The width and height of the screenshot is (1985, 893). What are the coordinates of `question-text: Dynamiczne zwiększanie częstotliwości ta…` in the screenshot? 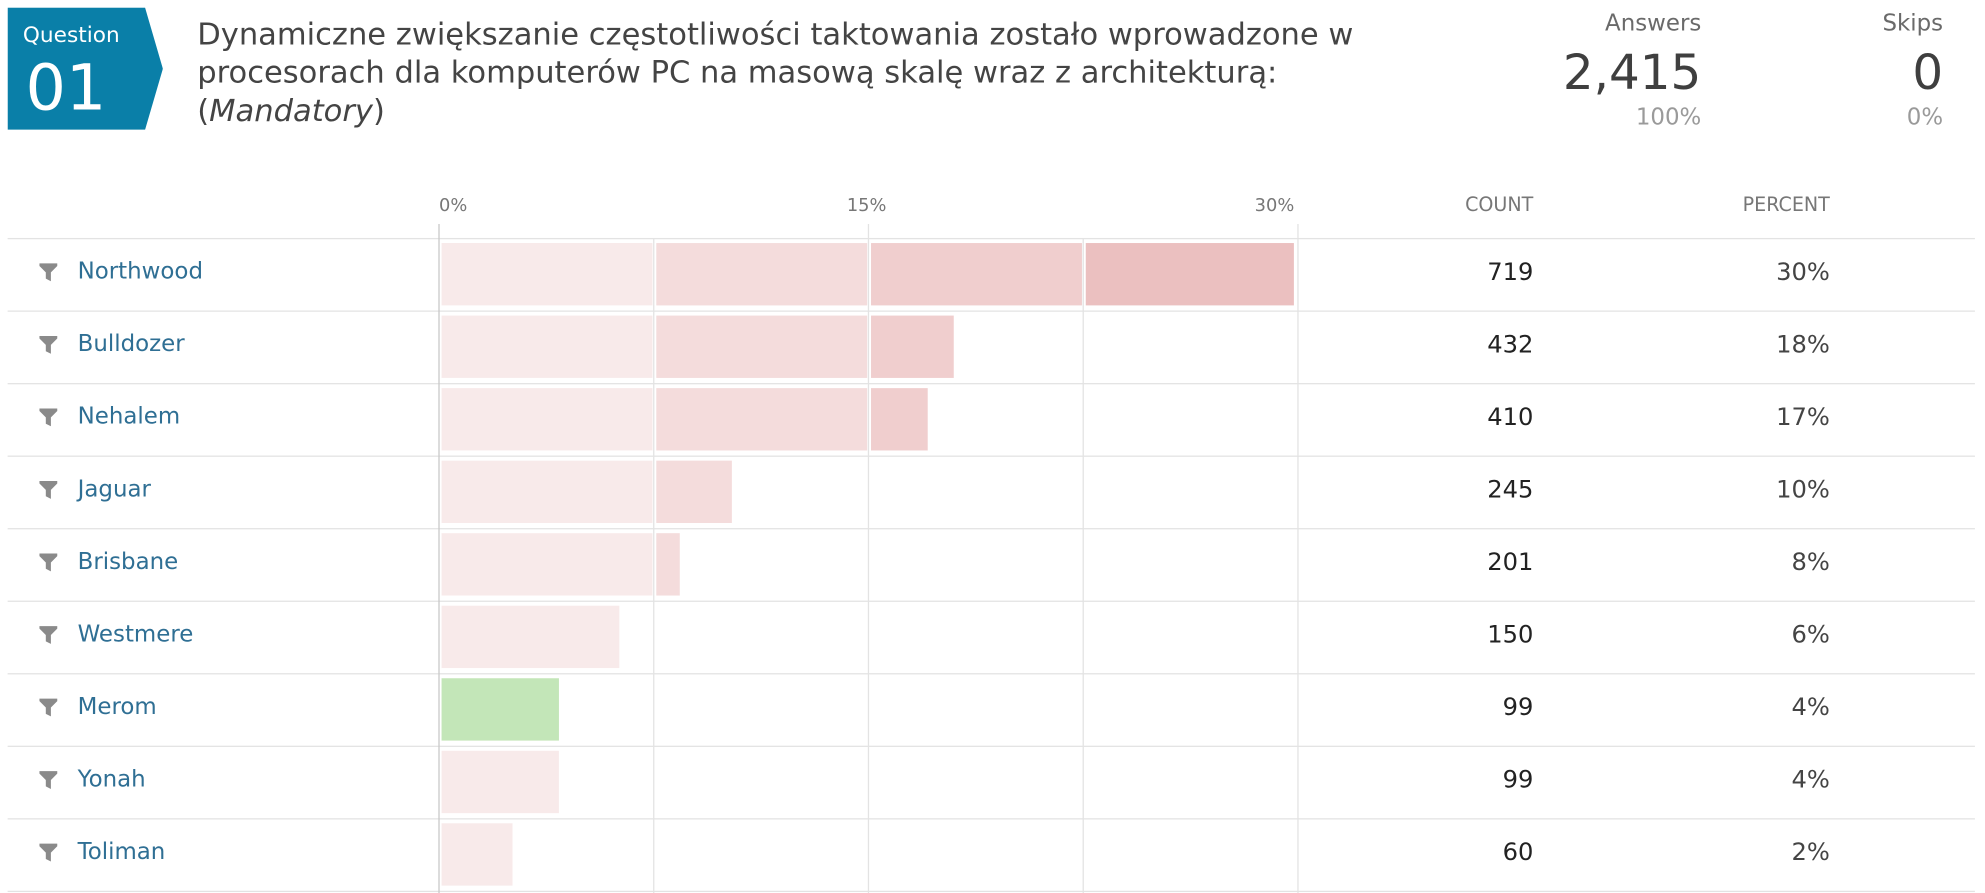 It's located at (775, 53).